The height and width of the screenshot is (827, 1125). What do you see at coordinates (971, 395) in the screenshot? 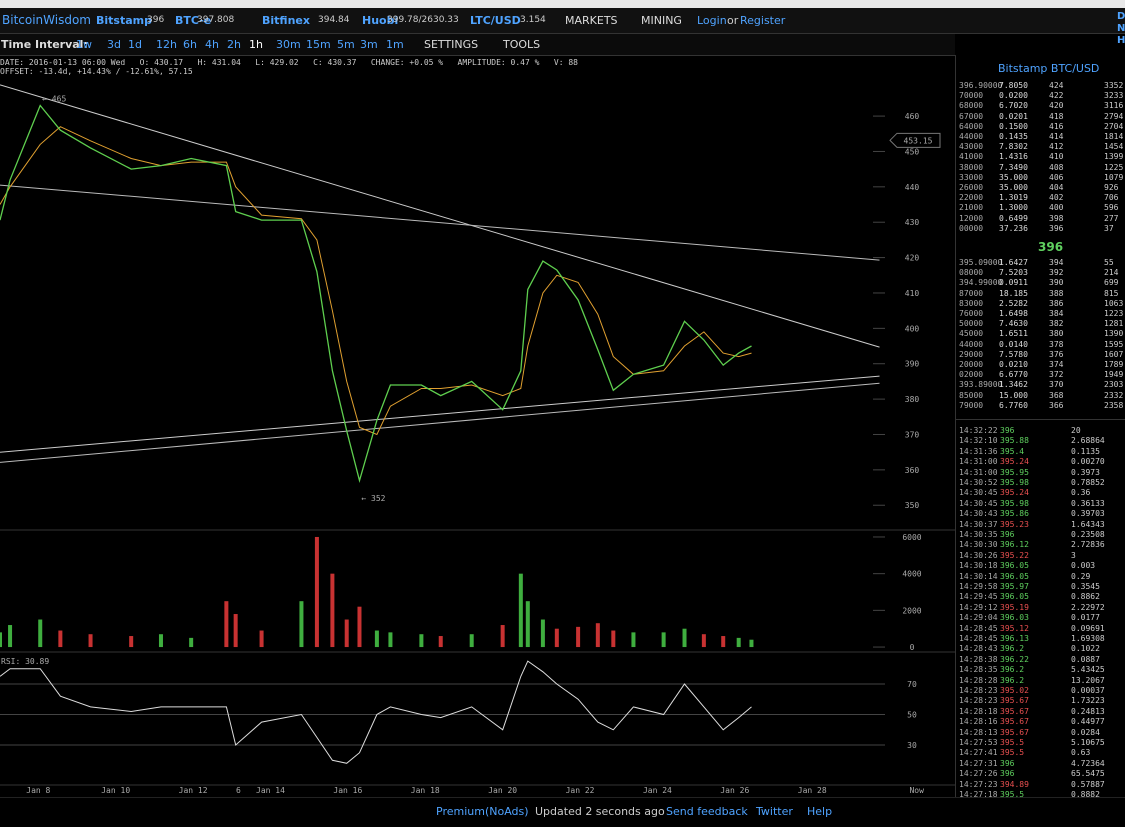
I see `book-cell: 85000` at bounding box center [971, 395].